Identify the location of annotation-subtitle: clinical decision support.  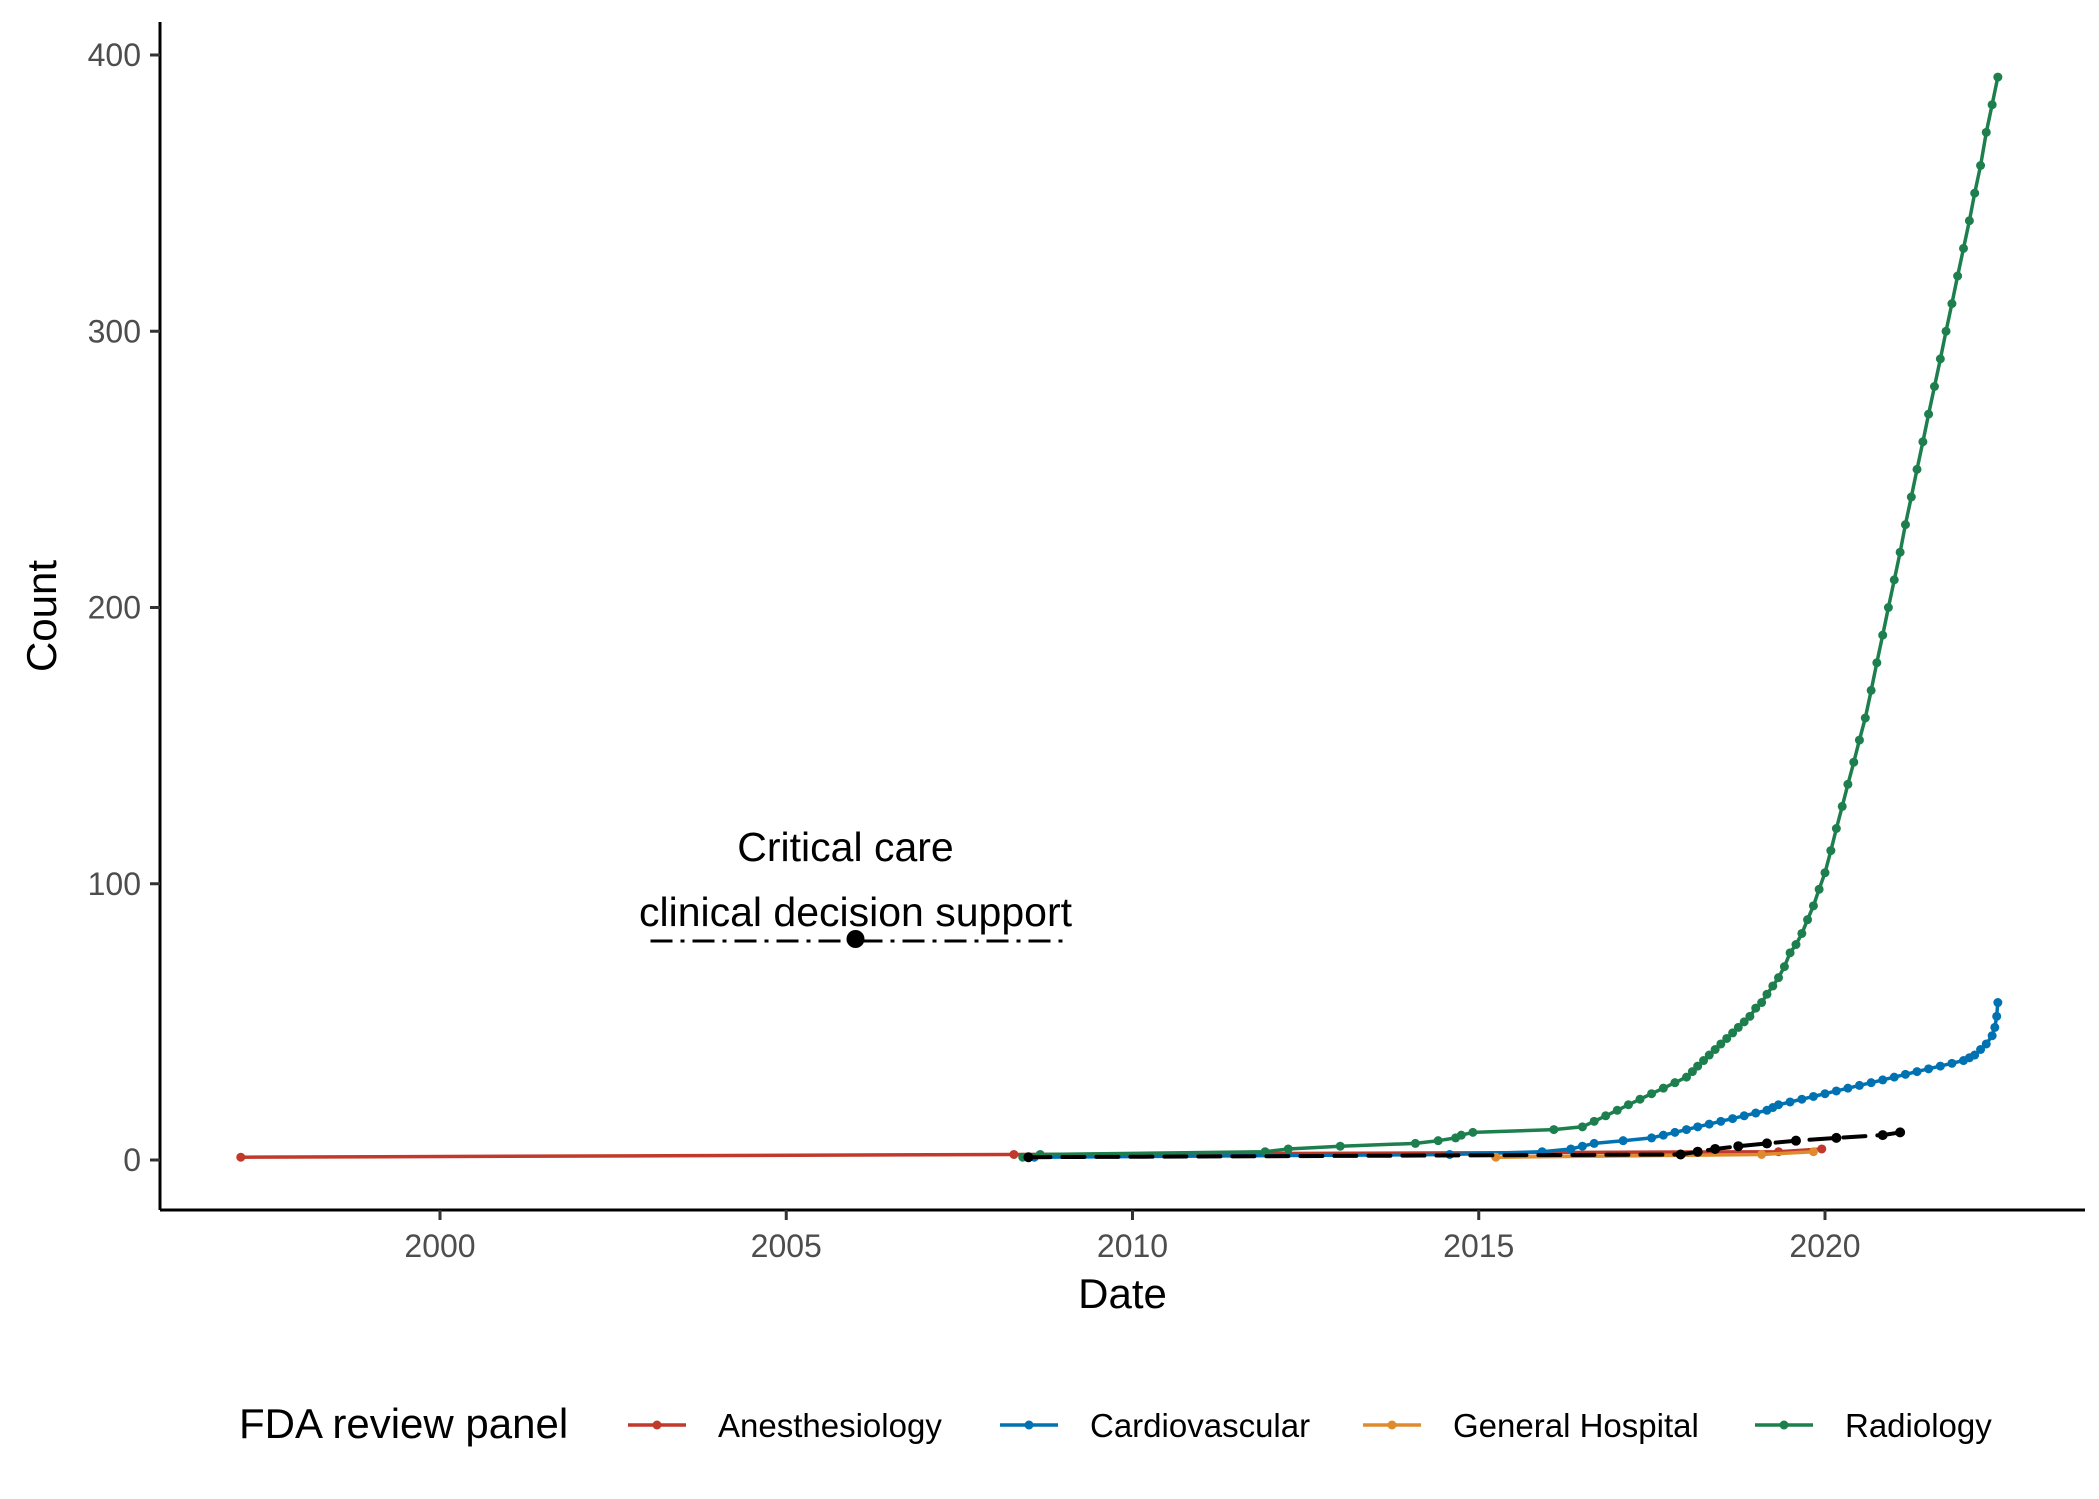
(856, 912).